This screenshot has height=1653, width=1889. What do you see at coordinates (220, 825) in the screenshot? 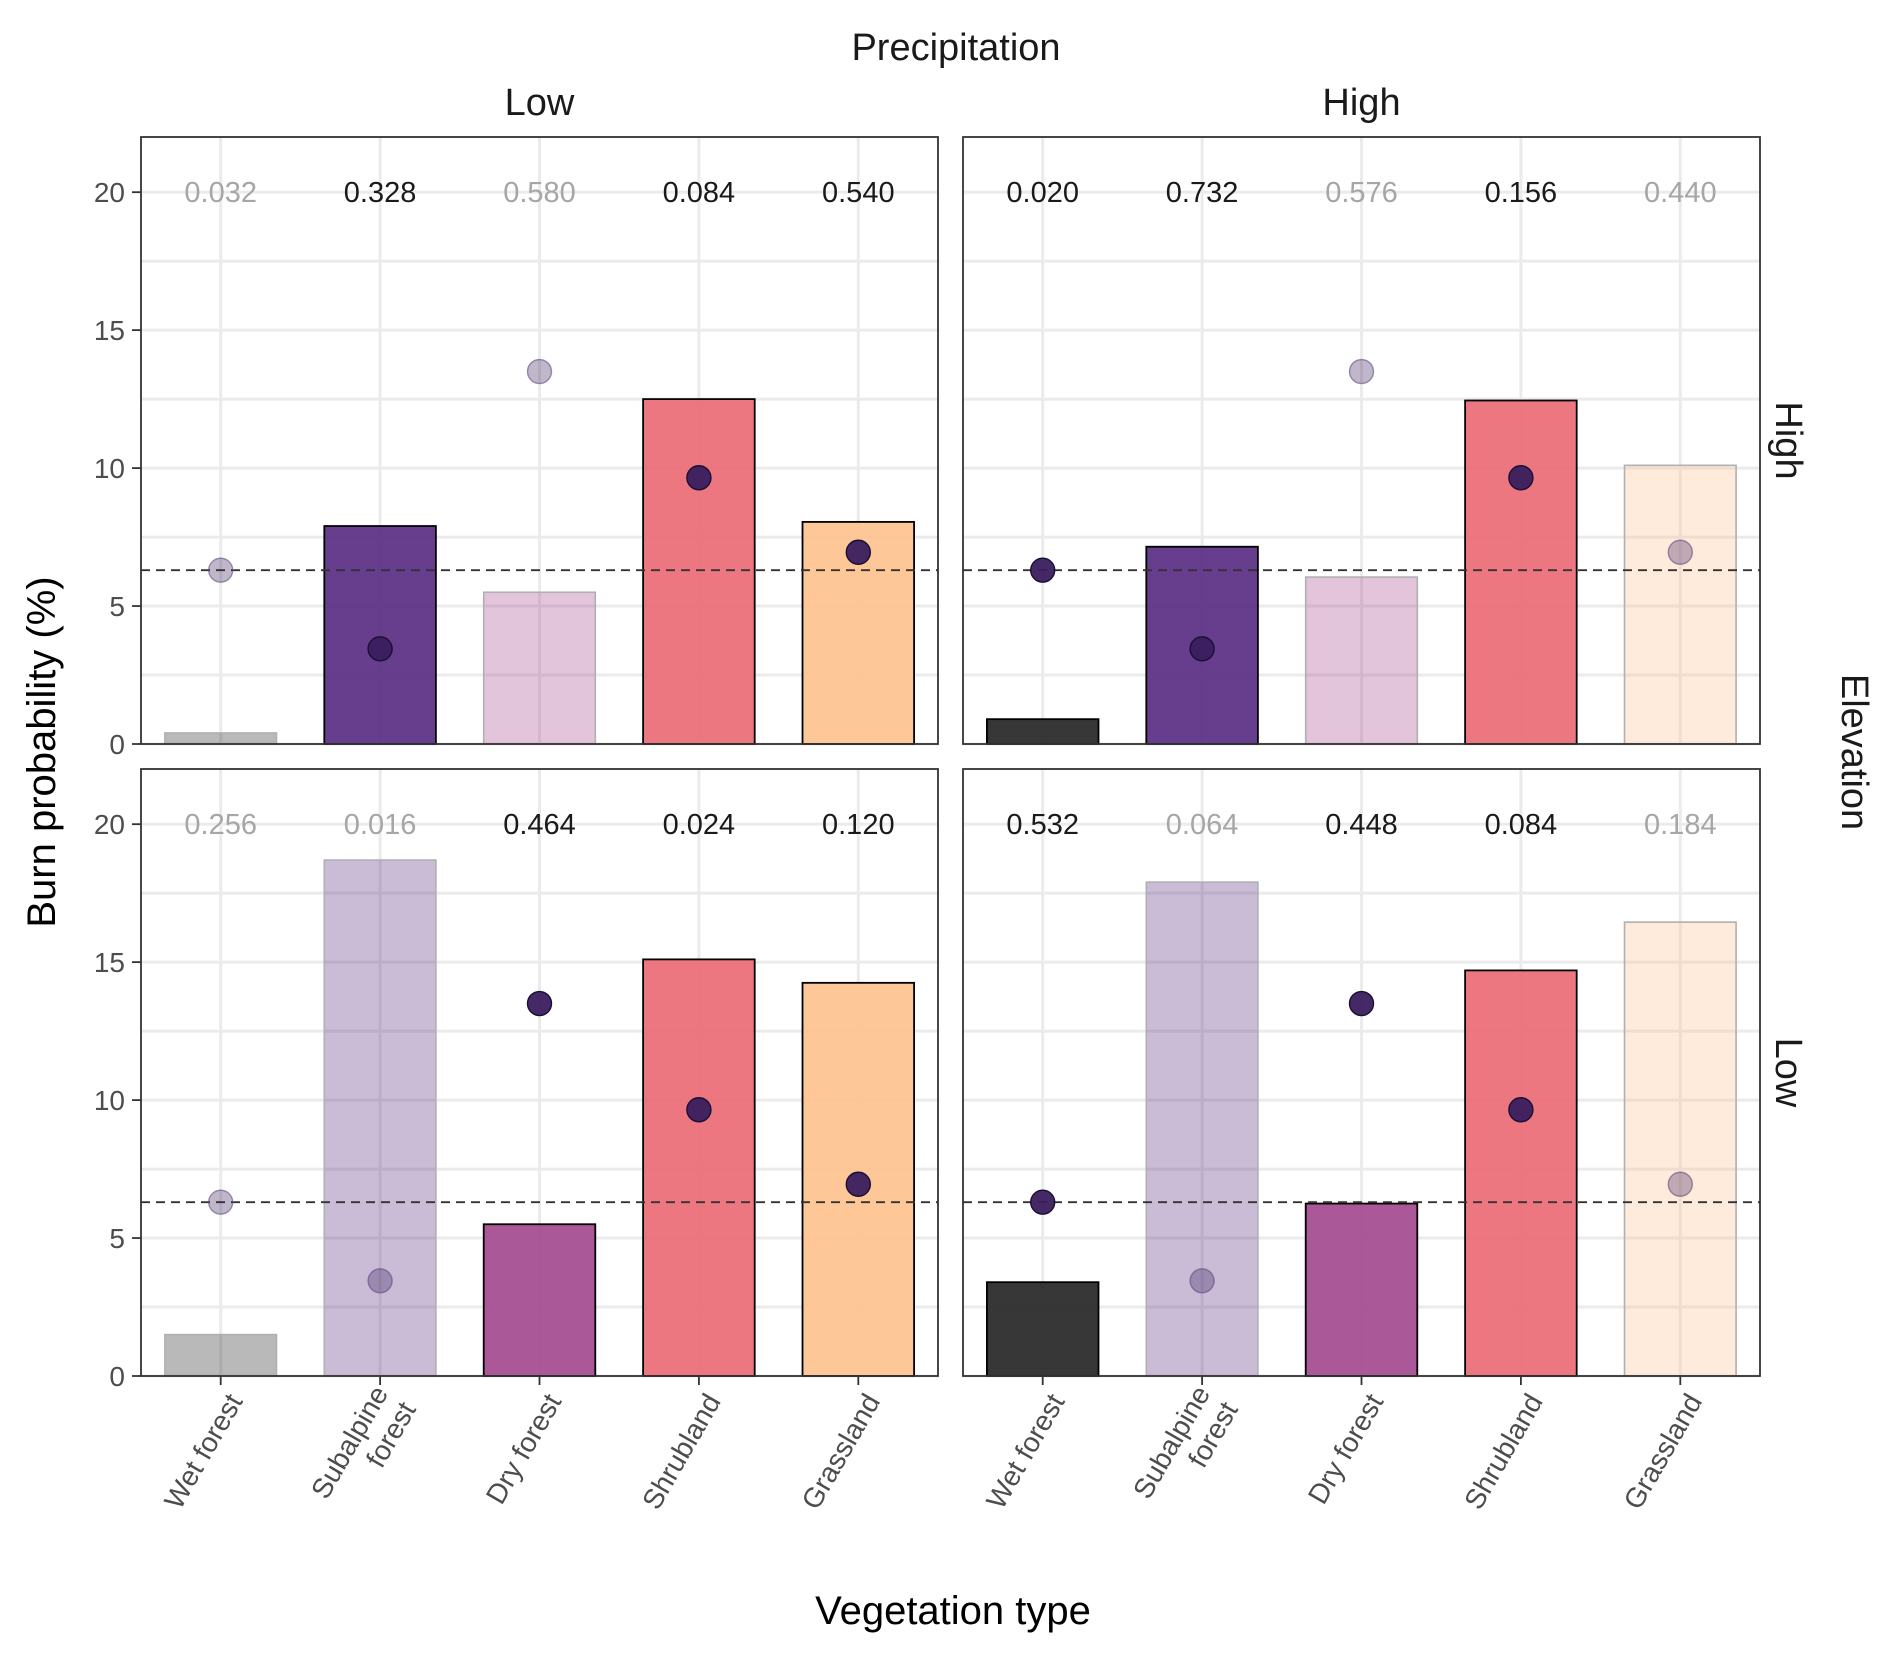
I see `p-value-label: 0.256` at bounding box center [220, 825].